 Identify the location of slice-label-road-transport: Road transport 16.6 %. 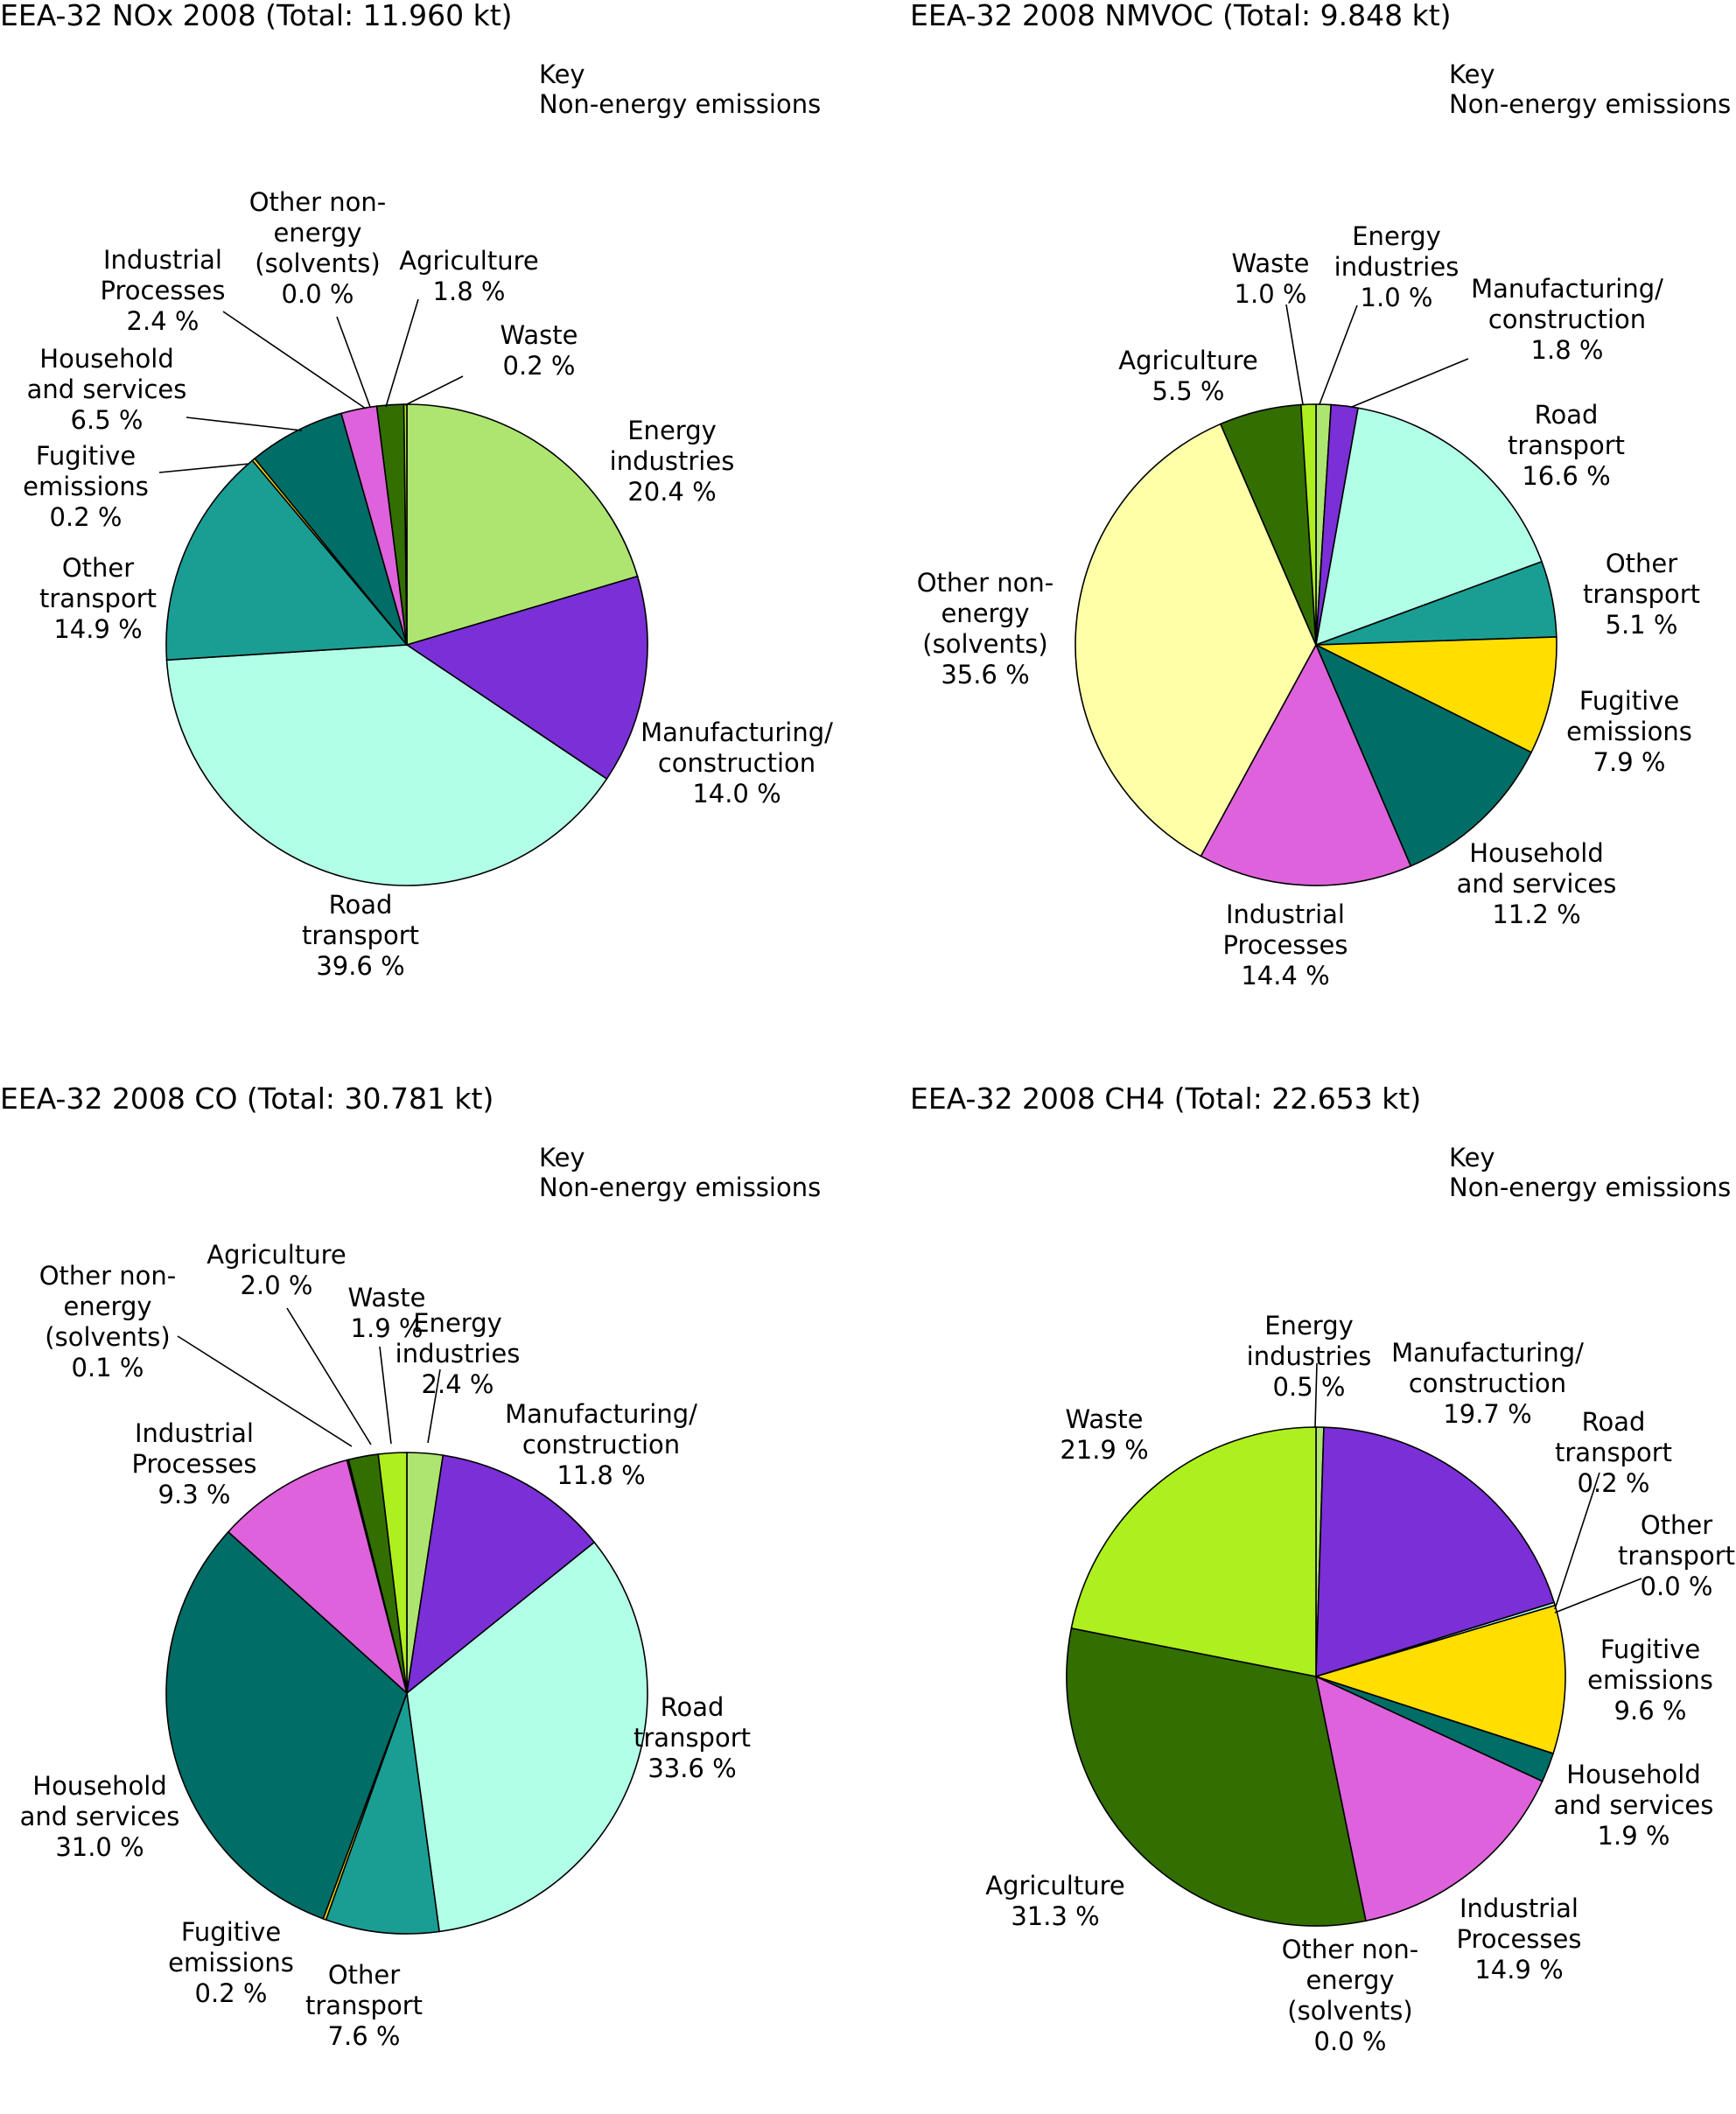
(1566, 445).